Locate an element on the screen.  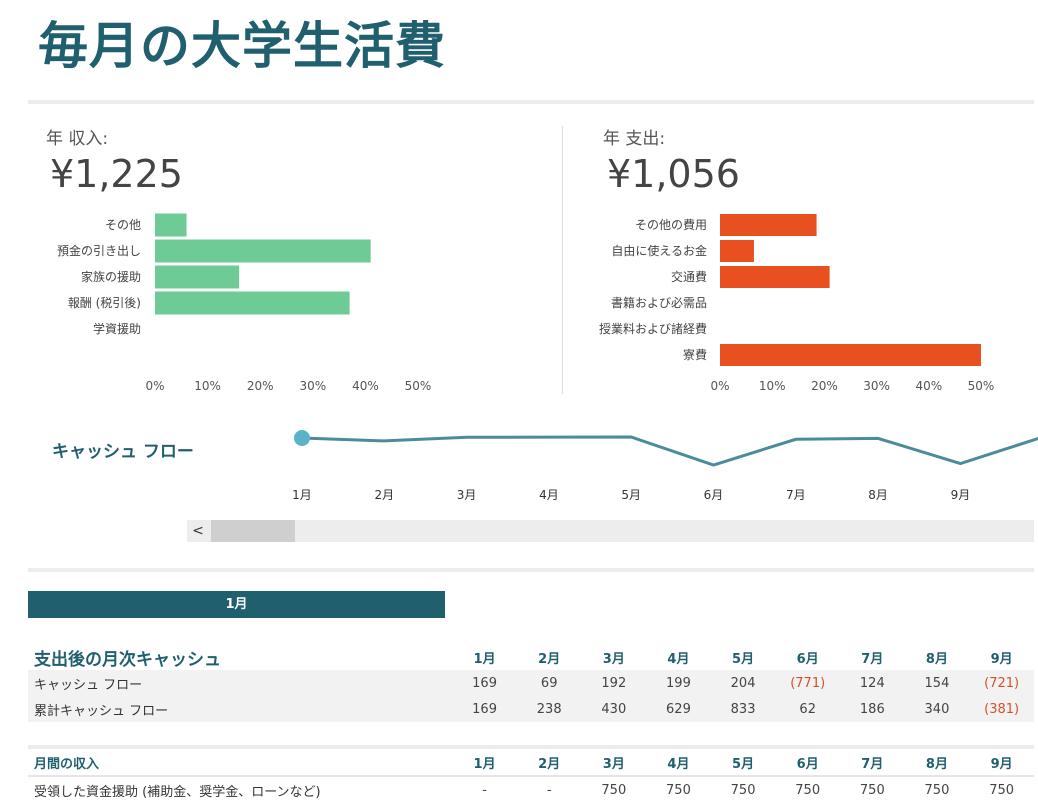
header-divider is located at coordinates (531, 102).